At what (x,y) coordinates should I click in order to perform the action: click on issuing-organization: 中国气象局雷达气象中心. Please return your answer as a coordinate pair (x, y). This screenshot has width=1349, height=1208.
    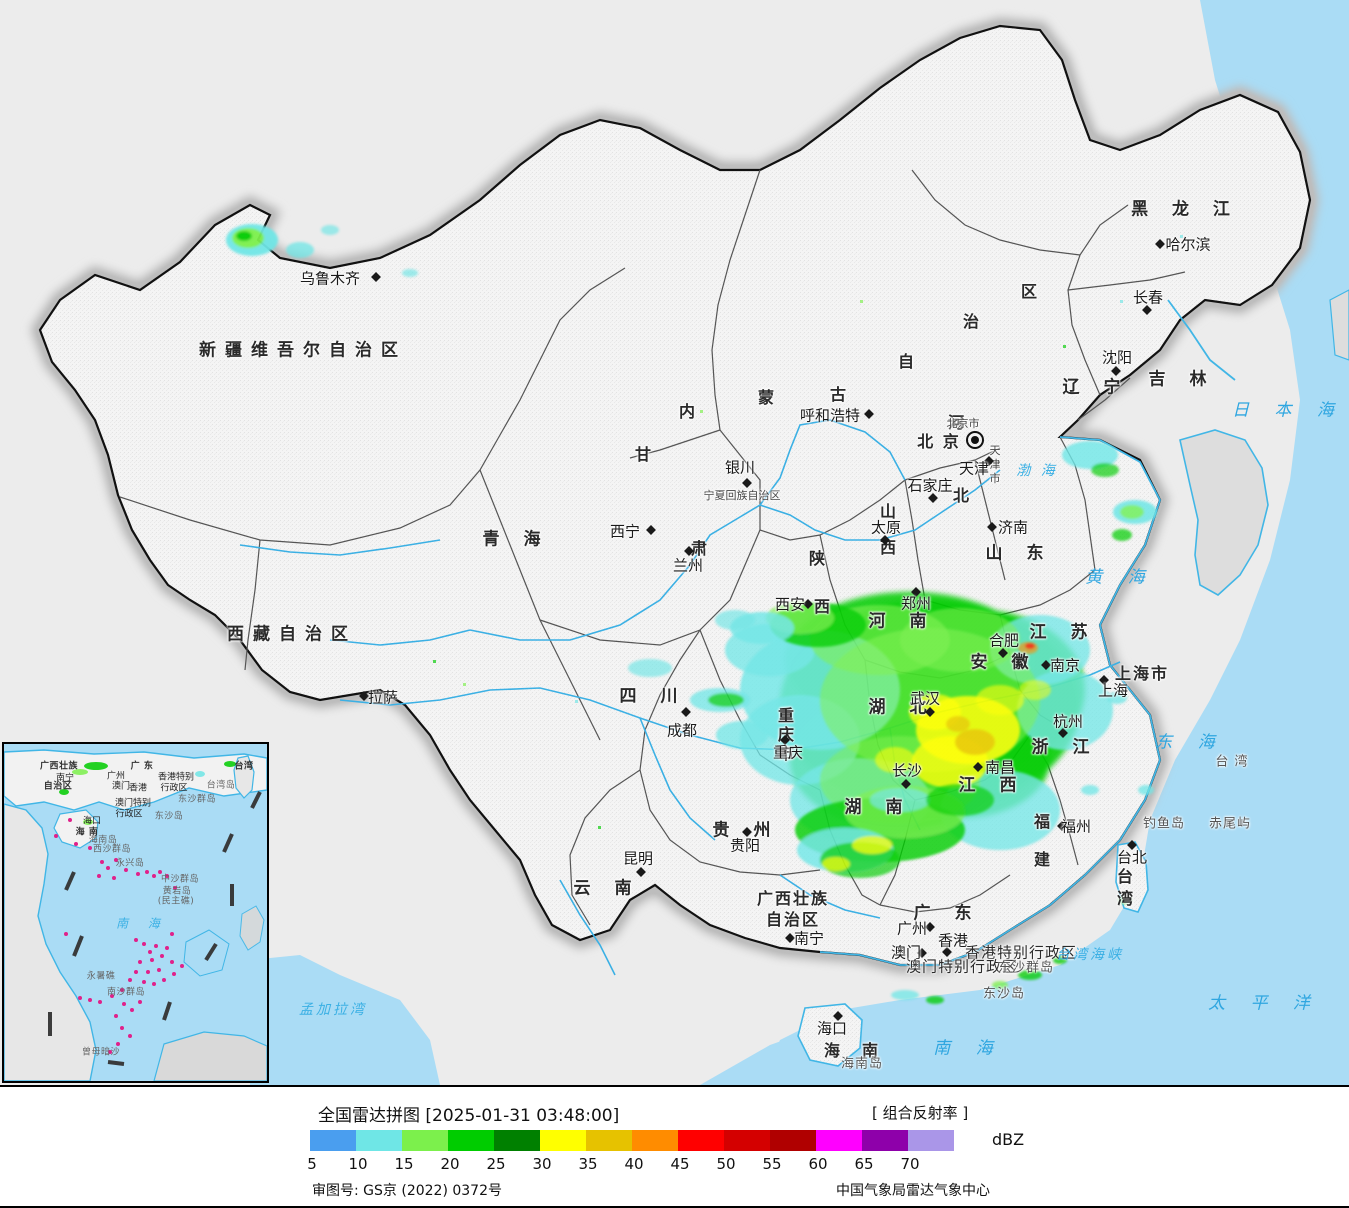
    Looking at the image, I should click on (913, 1191).